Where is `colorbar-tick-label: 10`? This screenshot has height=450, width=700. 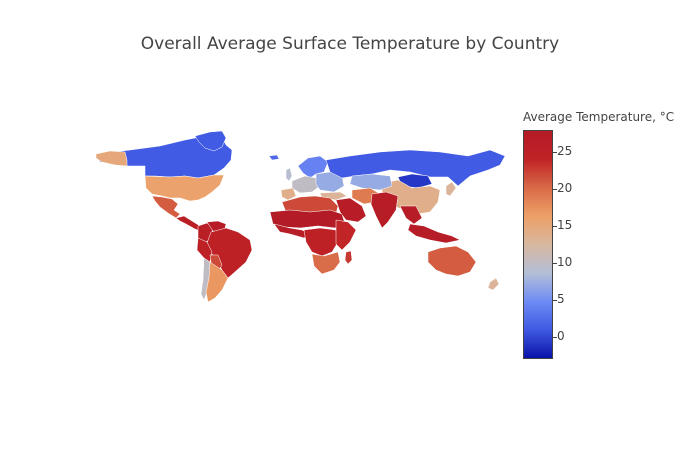
colorbar-tick-label: 10 is located at coordinates (565, 261).